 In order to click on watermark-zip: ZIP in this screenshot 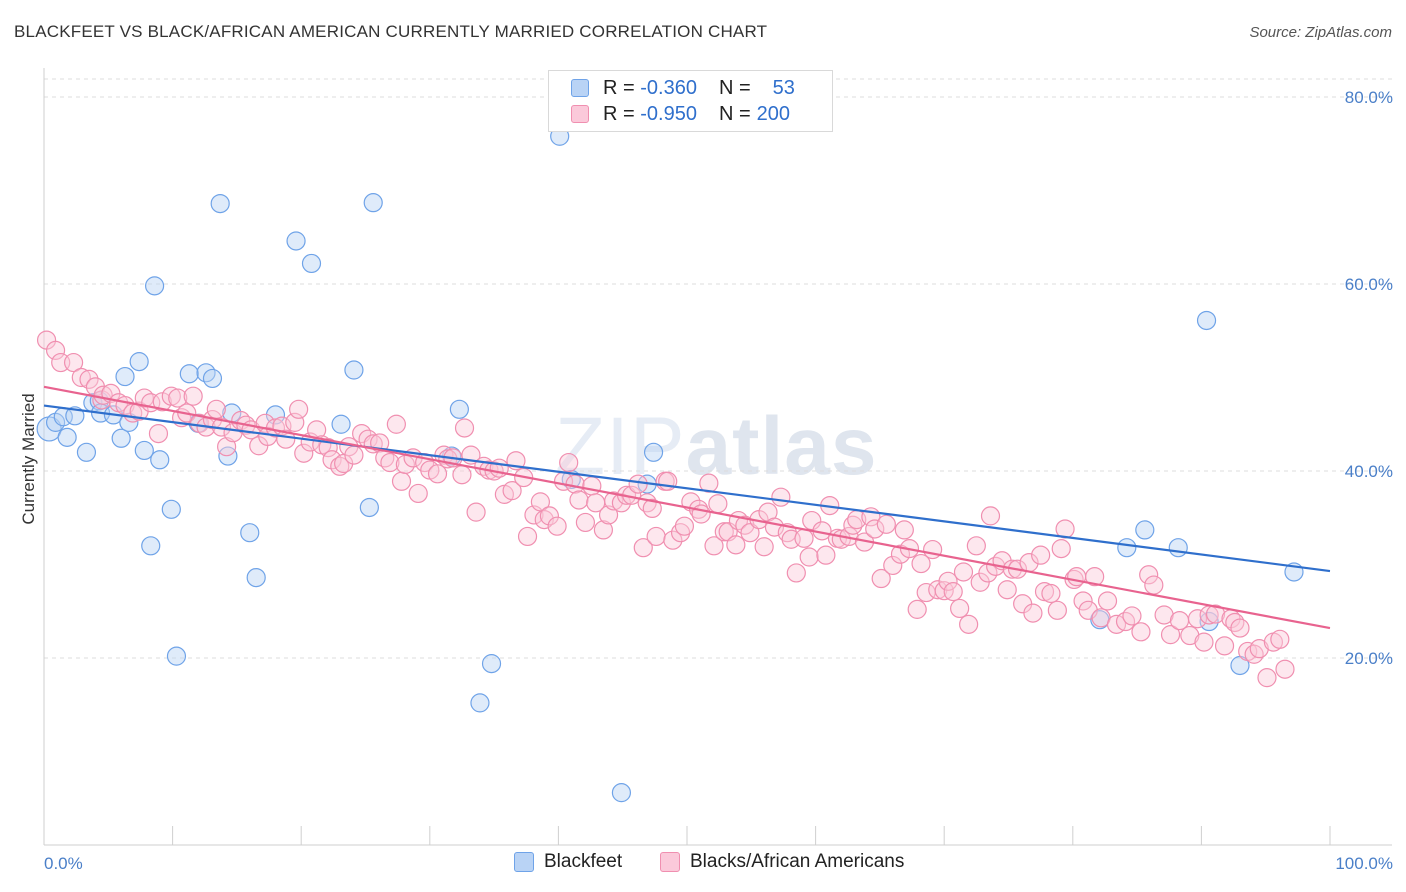, I will do `click(620, 446)`.